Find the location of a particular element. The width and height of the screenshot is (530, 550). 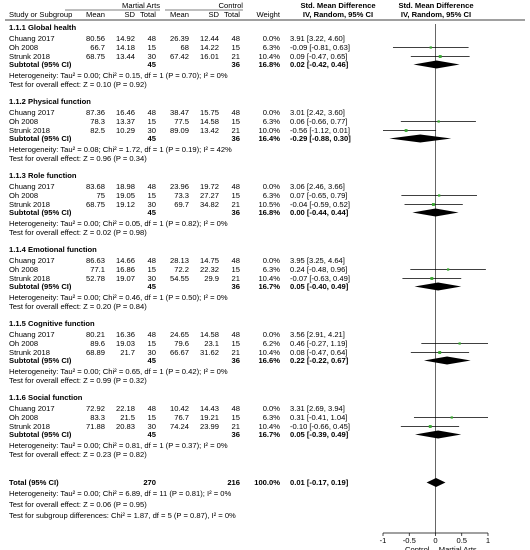

study-ci: 0.31 [-0.41, 1.04] is located at coordinates (318, 417).